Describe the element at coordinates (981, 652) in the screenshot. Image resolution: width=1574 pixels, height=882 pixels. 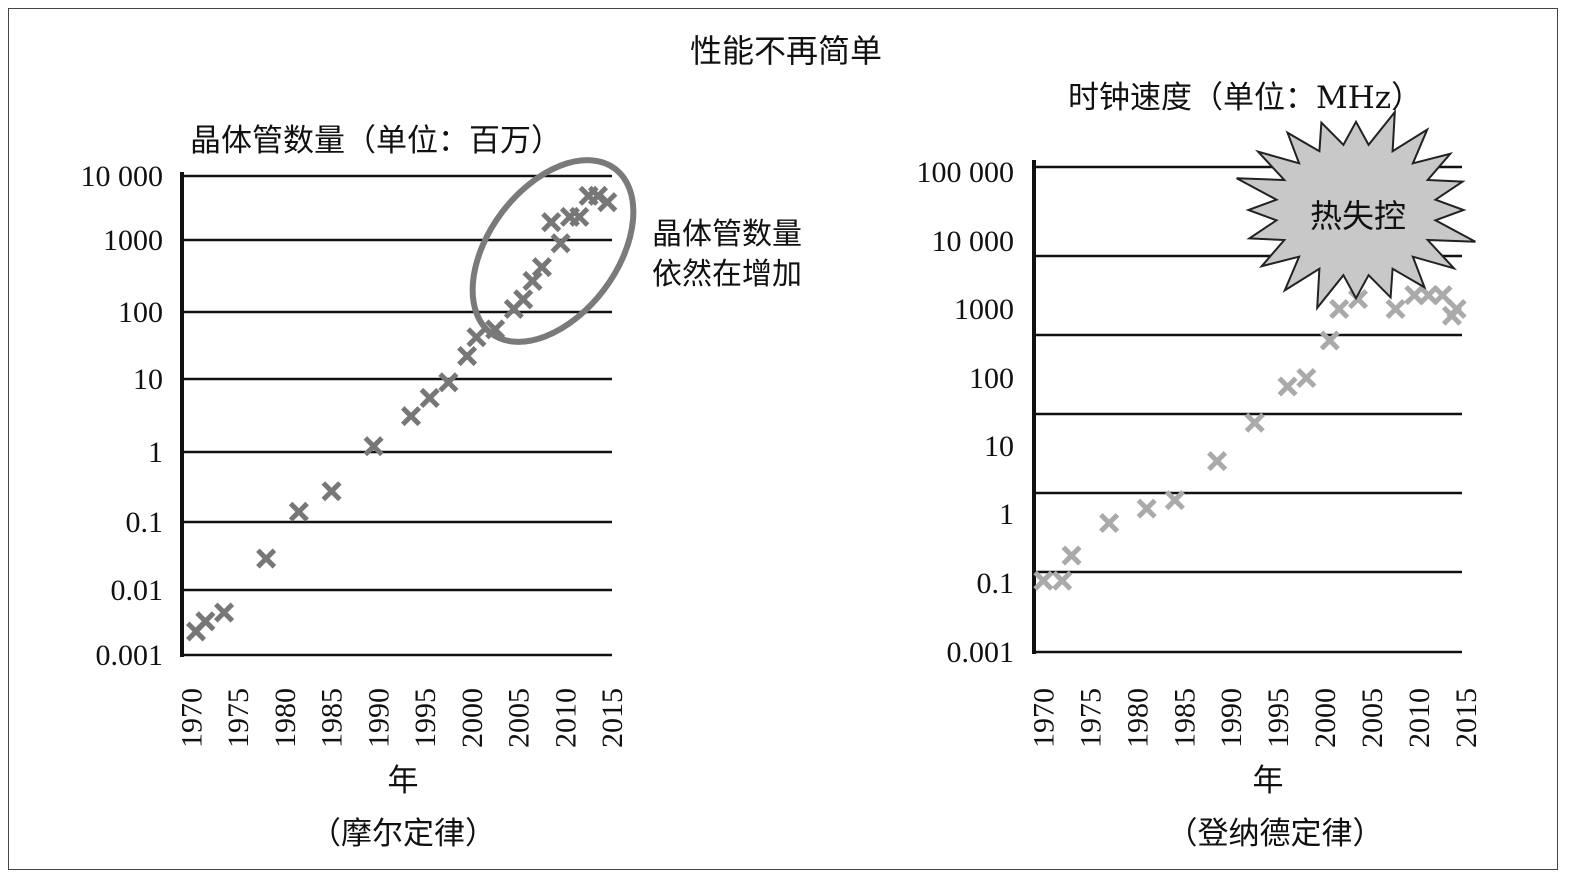
I see `right-ytick: 0.001` at that location.